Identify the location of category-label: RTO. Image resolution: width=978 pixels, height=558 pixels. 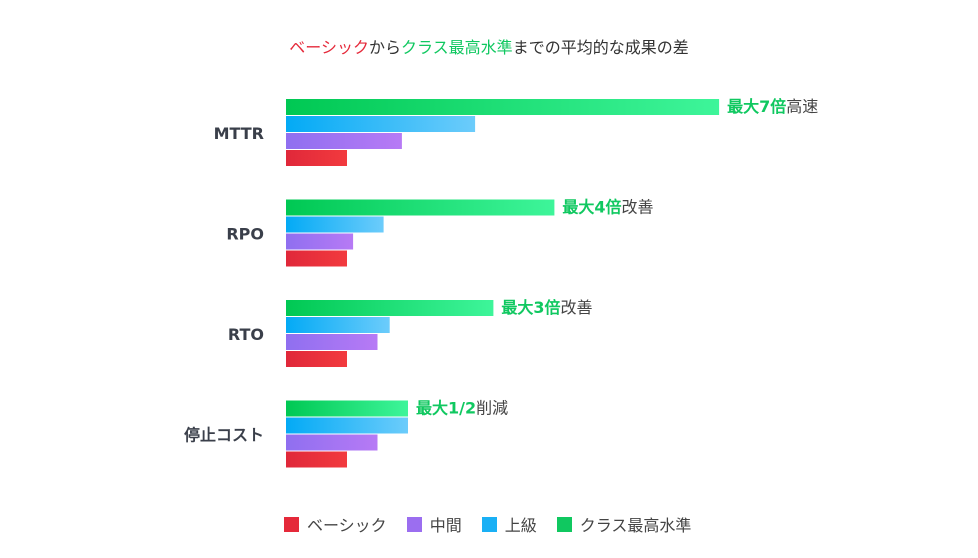
(246, 334).